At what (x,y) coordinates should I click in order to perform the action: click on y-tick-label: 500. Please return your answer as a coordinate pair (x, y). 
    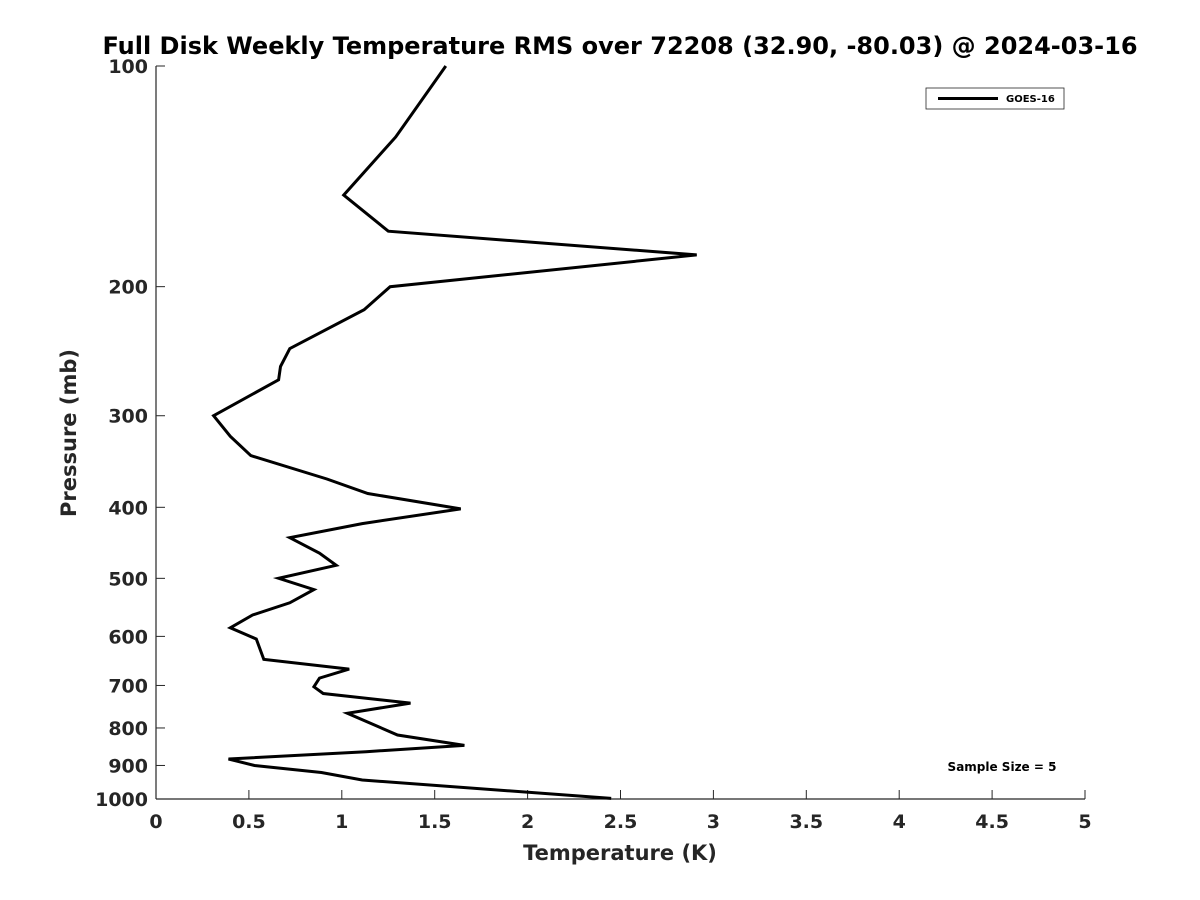
    Looking at the image, I should click on (128, 579).